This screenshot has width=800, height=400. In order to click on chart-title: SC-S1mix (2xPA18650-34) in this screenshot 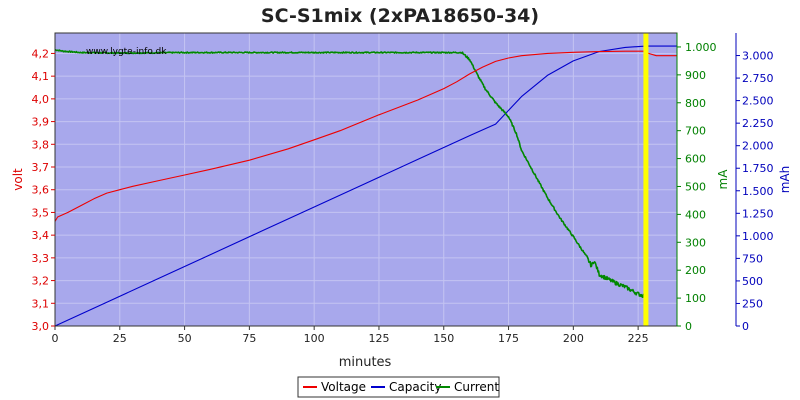, I will do `click(400, 16)`.